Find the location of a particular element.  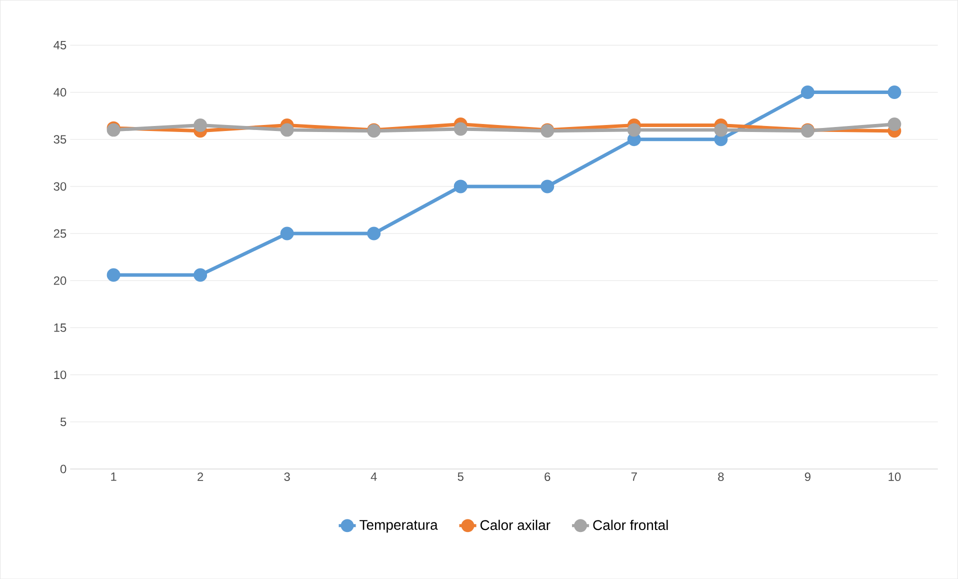

y-tick-label: 5 is located at coordinates (63, 422).